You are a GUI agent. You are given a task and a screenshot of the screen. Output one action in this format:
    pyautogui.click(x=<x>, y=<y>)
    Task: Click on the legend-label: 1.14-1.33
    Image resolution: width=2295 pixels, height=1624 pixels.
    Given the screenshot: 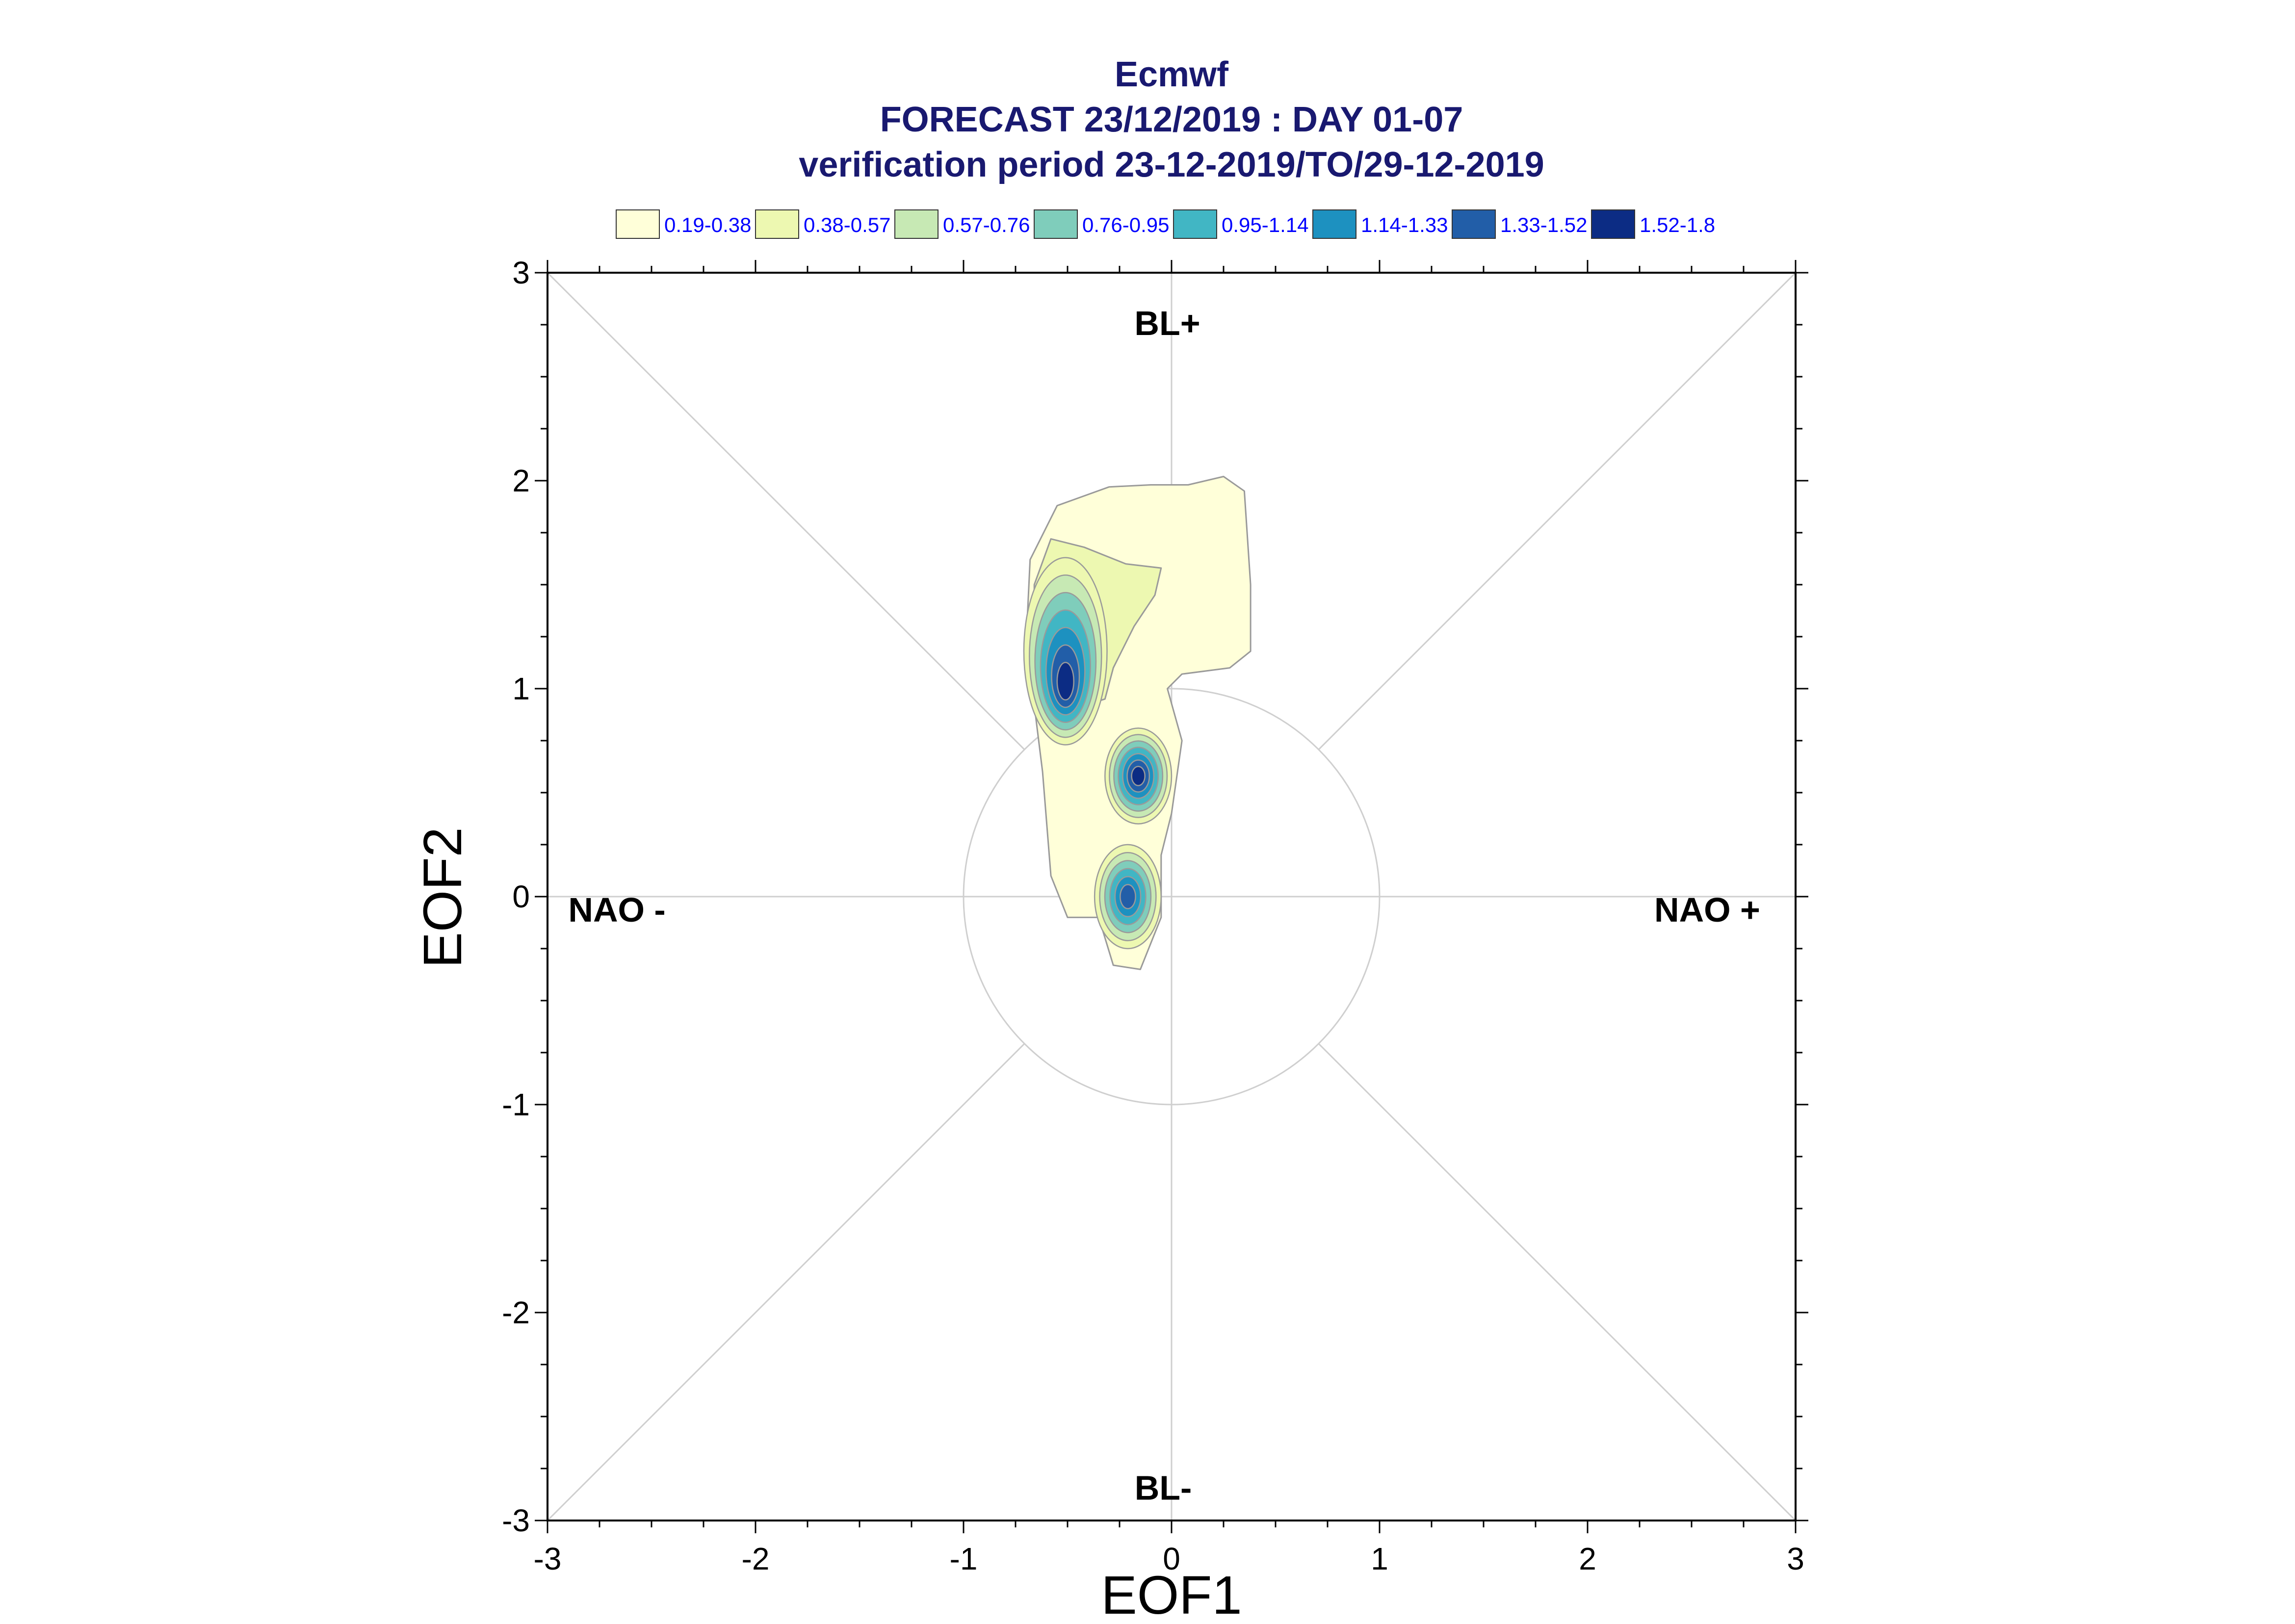 What is the action you would take?
    pyautogui.click(x=1404, y=224)
    